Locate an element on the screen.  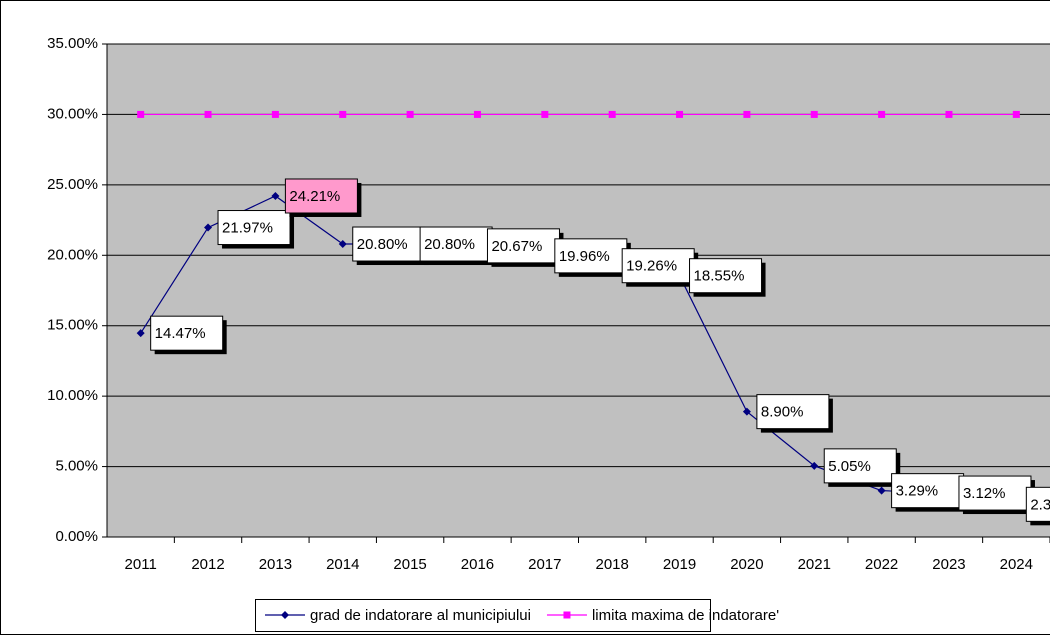
data-label: 2.32% is located at coordinates (1040, 504).